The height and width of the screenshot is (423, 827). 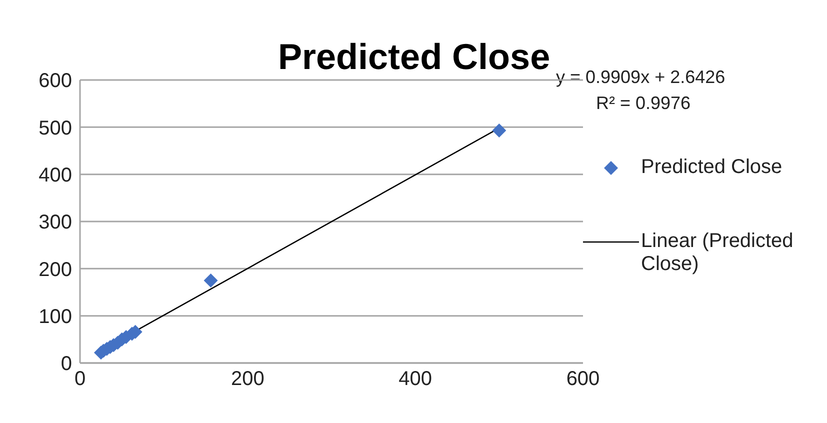 What do you see at coordinates (55, 128) in the screenshot?
I see `y-tick-label: 500` at bounding box center [55, 128].